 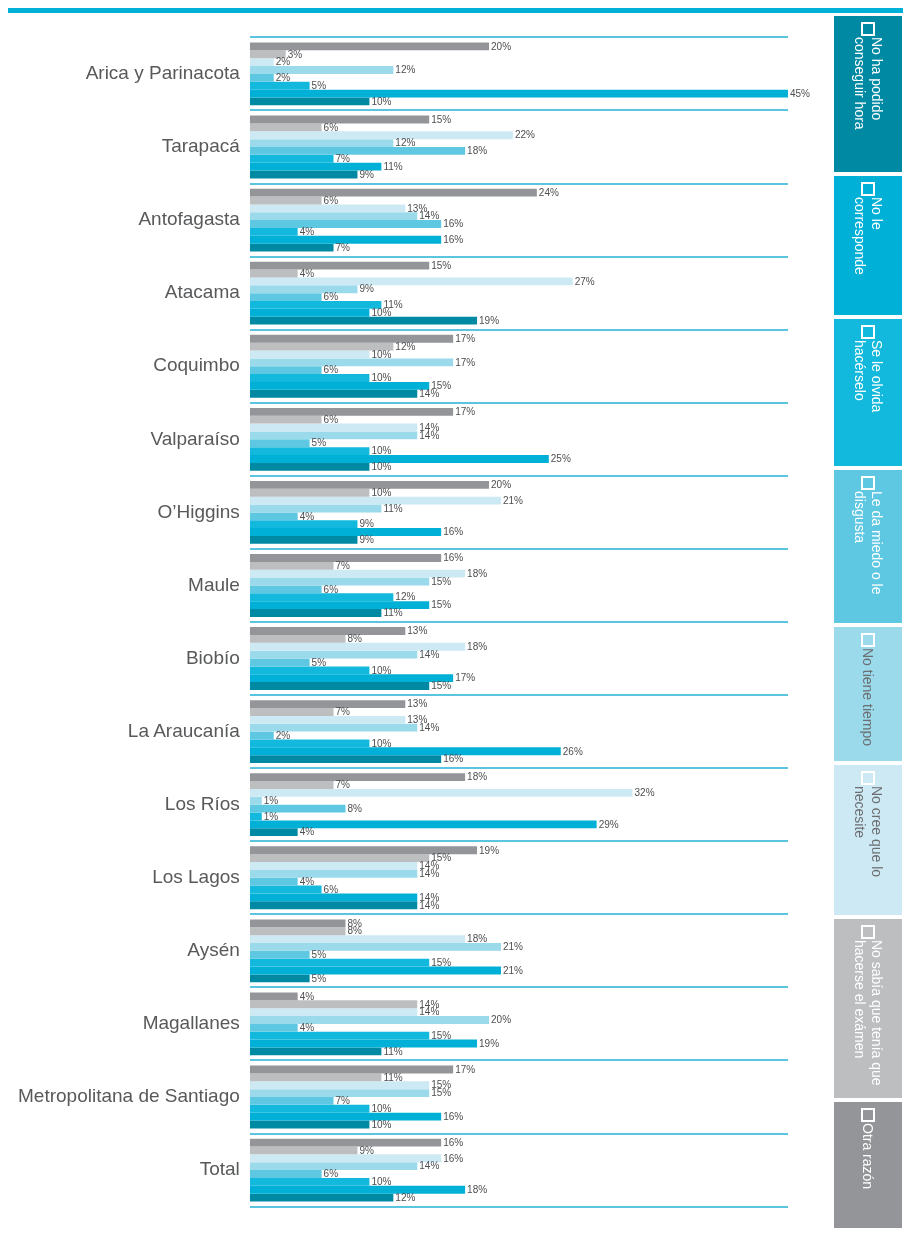 I want to click on data-label: 7%, so click(x=343, y=712).